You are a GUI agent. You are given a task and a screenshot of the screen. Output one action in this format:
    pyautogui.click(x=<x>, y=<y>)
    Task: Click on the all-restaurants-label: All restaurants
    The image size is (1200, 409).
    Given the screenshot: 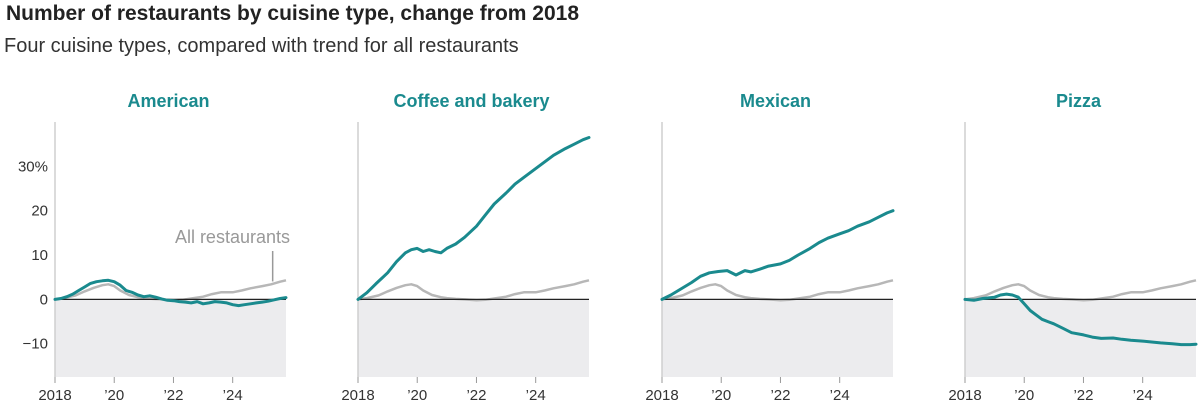 What is the action you would take?
    pyautogui.click(x=232, y=237)
    